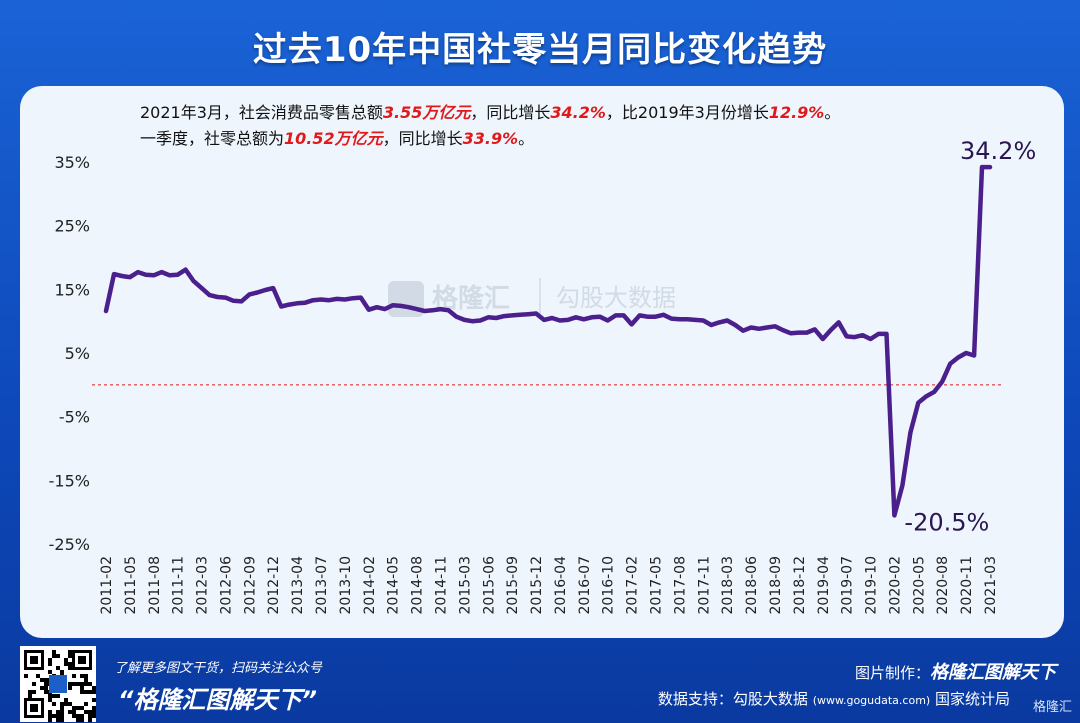 The image size is (1080, 723). What do you see at coordinates (155, 585) in the screenshot?
I see `x-tick-label: 2011-08` at bounding box center [155, 585].